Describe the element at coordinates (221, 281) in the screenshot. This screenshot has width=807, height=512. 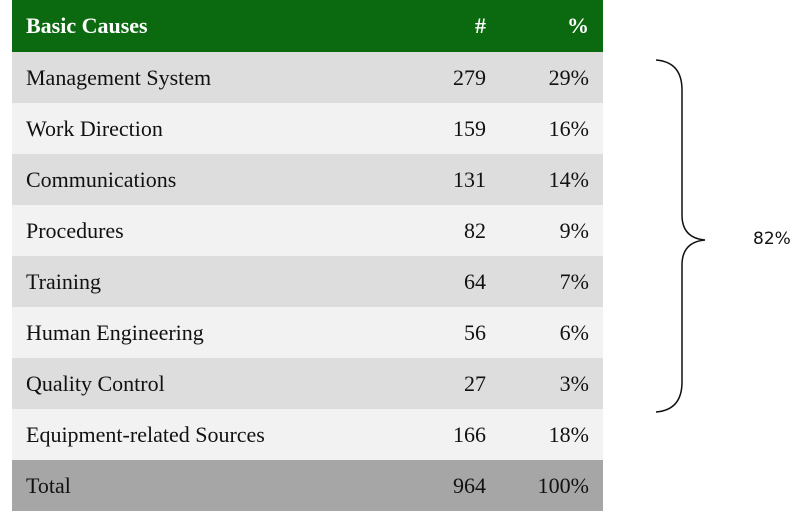
I see `table-cell: Training` at that location.